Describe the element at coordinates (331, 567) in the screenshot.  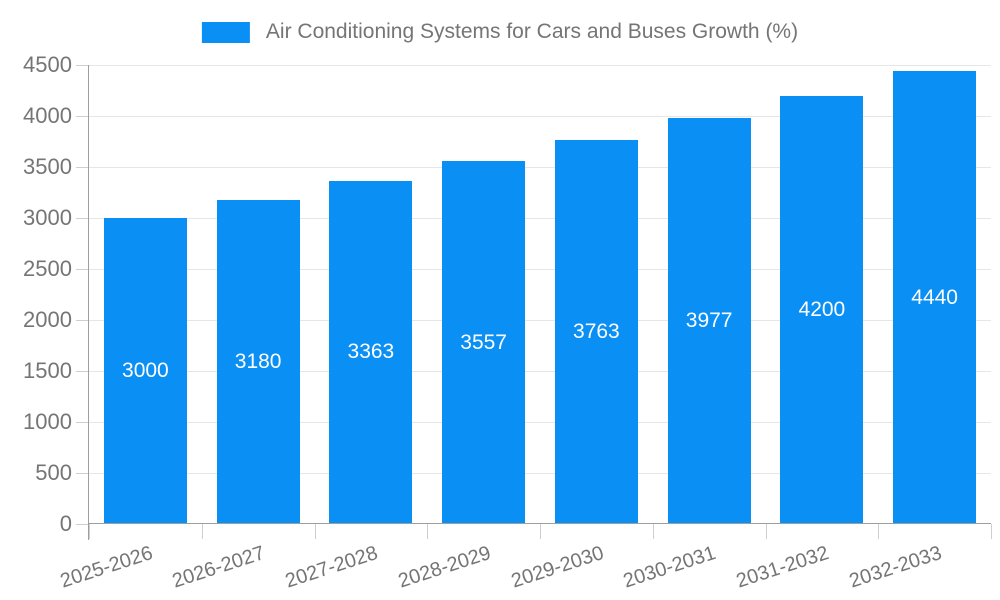
I see `x-tick-label: 2027-2028` at that location.